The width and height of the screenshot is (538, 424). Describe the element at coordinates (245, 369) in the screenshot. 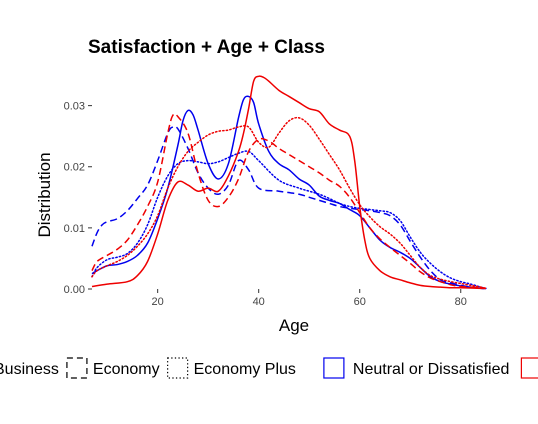

I see `legend-label: Economy Plus` at that location.